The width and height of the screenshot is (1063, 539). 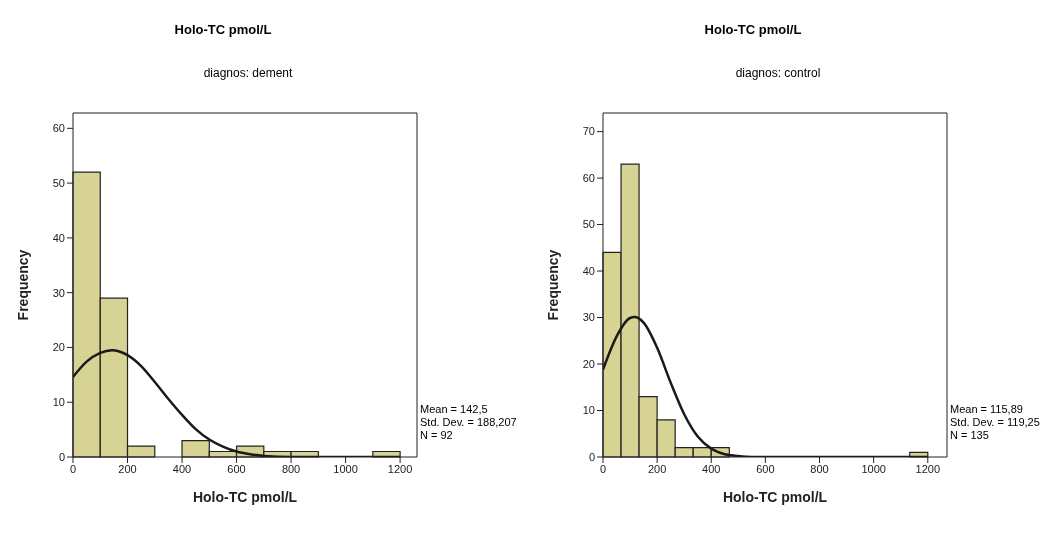 What do you see at coordinates (588, 131) in the screenshot?
I see `y-tick-label: 70` at bounding box center [588, 131].